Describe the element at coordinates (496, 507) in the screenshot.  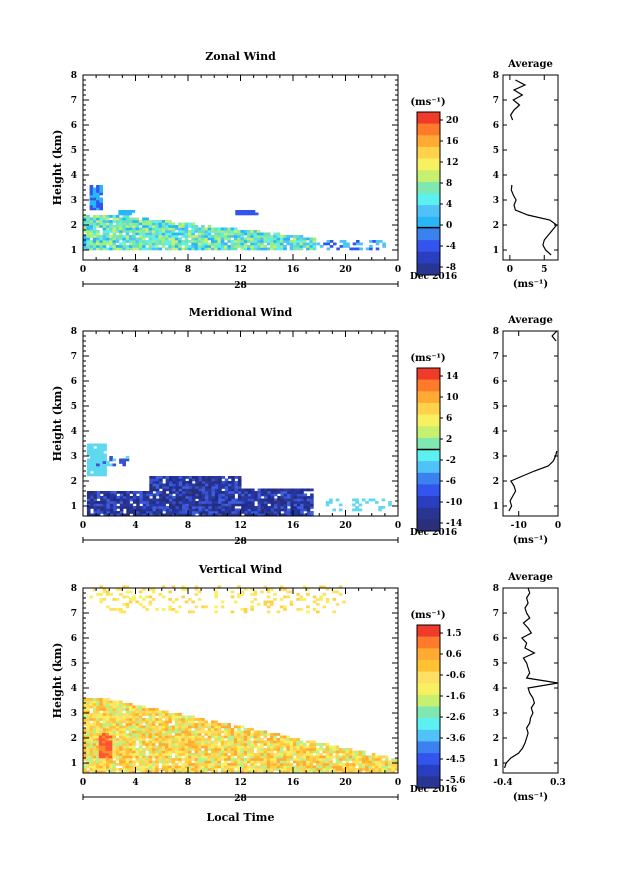
I see `average-y-tick-label: 1` at that location.